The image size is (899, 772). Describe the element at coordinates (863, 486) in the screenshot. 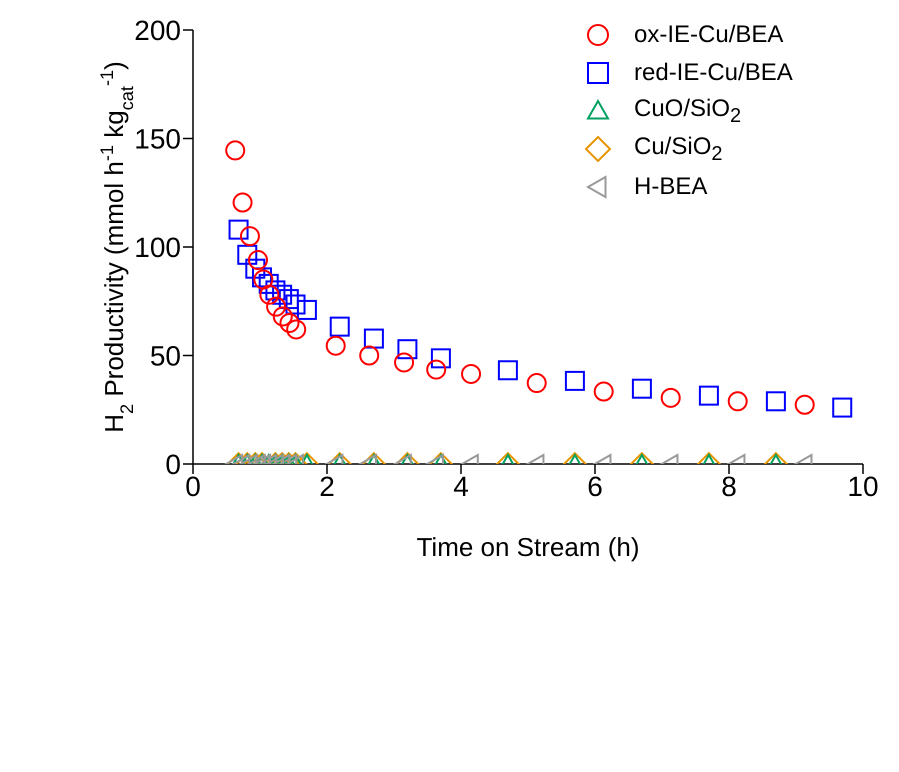

I see `x-tick-label: 10` at that location.